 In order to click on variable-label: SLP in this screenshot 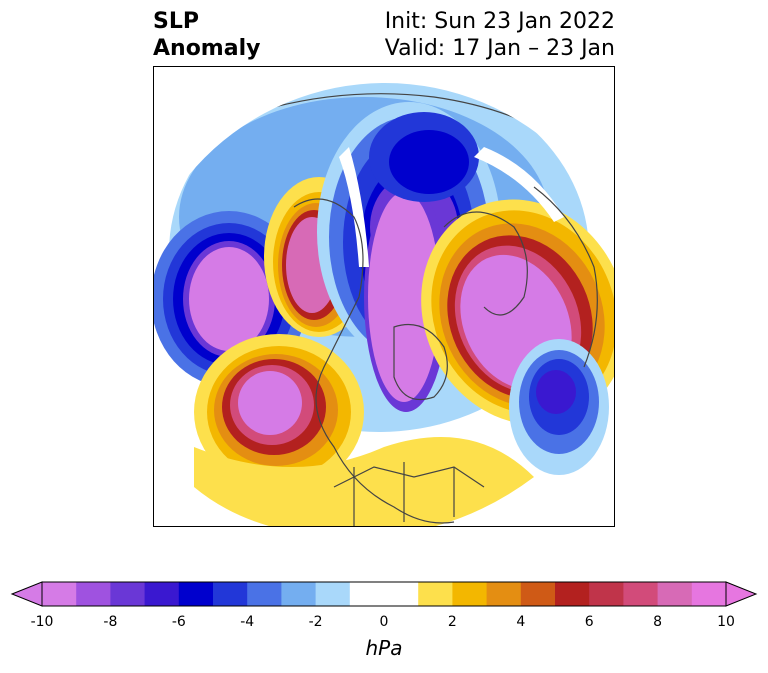, I will do `click(176, 21)`.